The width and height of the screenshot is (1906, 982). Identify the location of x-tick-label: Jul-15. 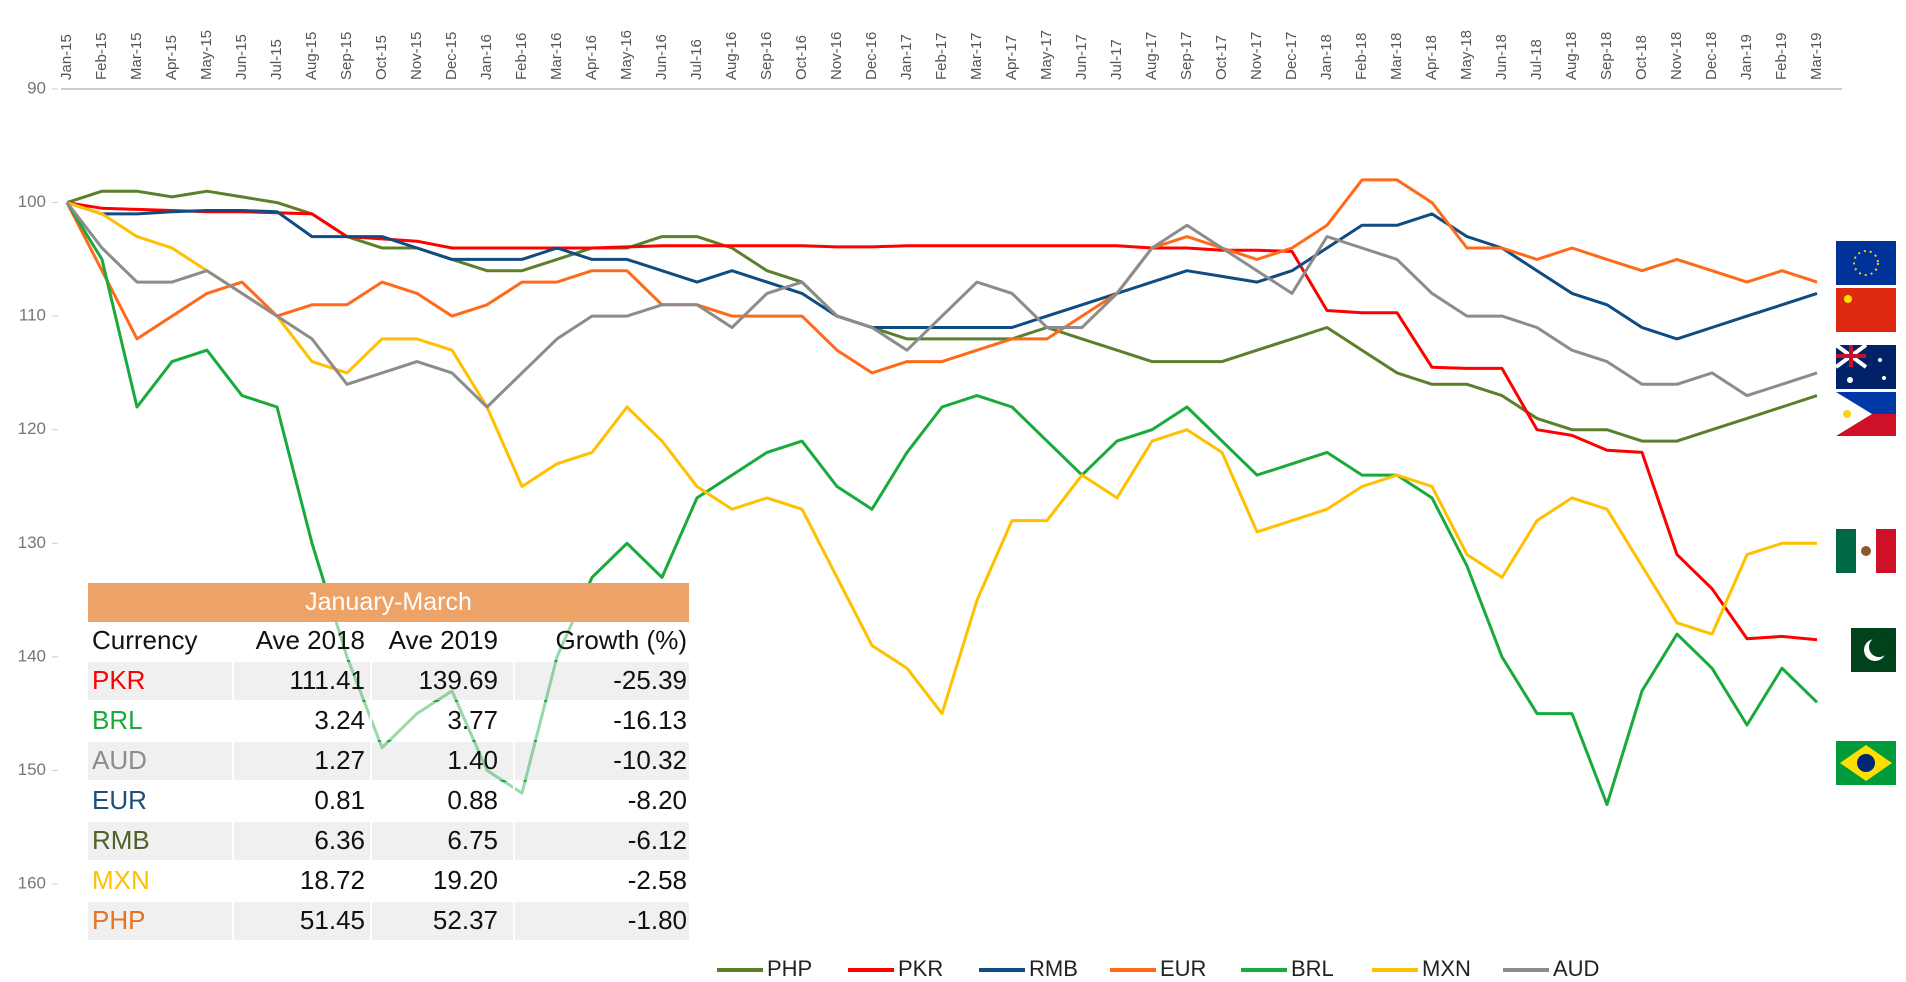
(276, 59).